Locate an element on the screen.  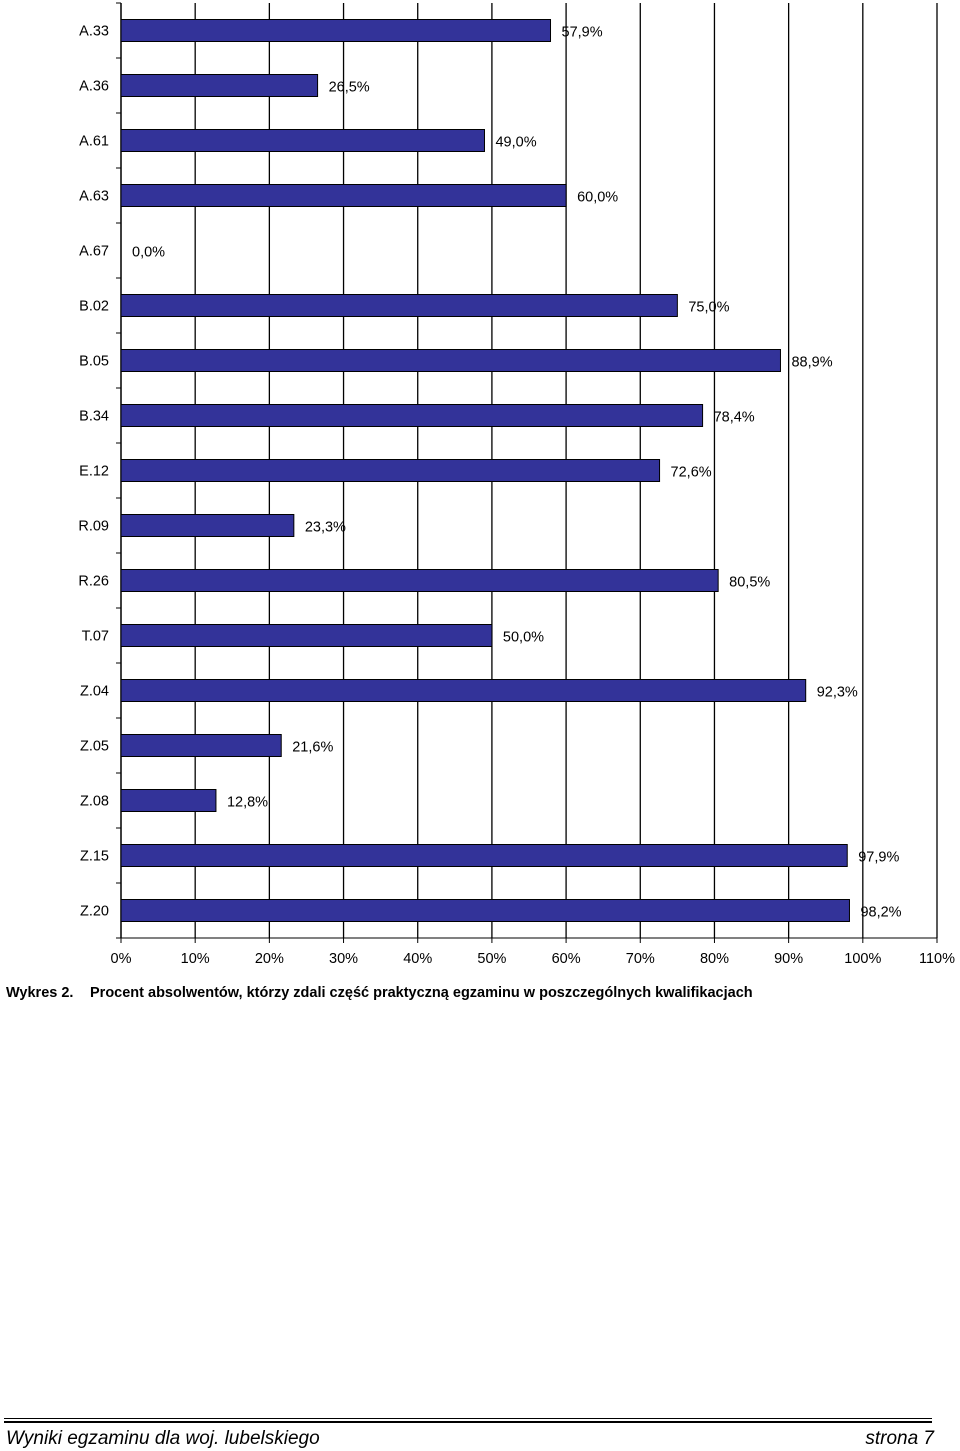
value-label: 72,6% is located at coordinates (691, 473).